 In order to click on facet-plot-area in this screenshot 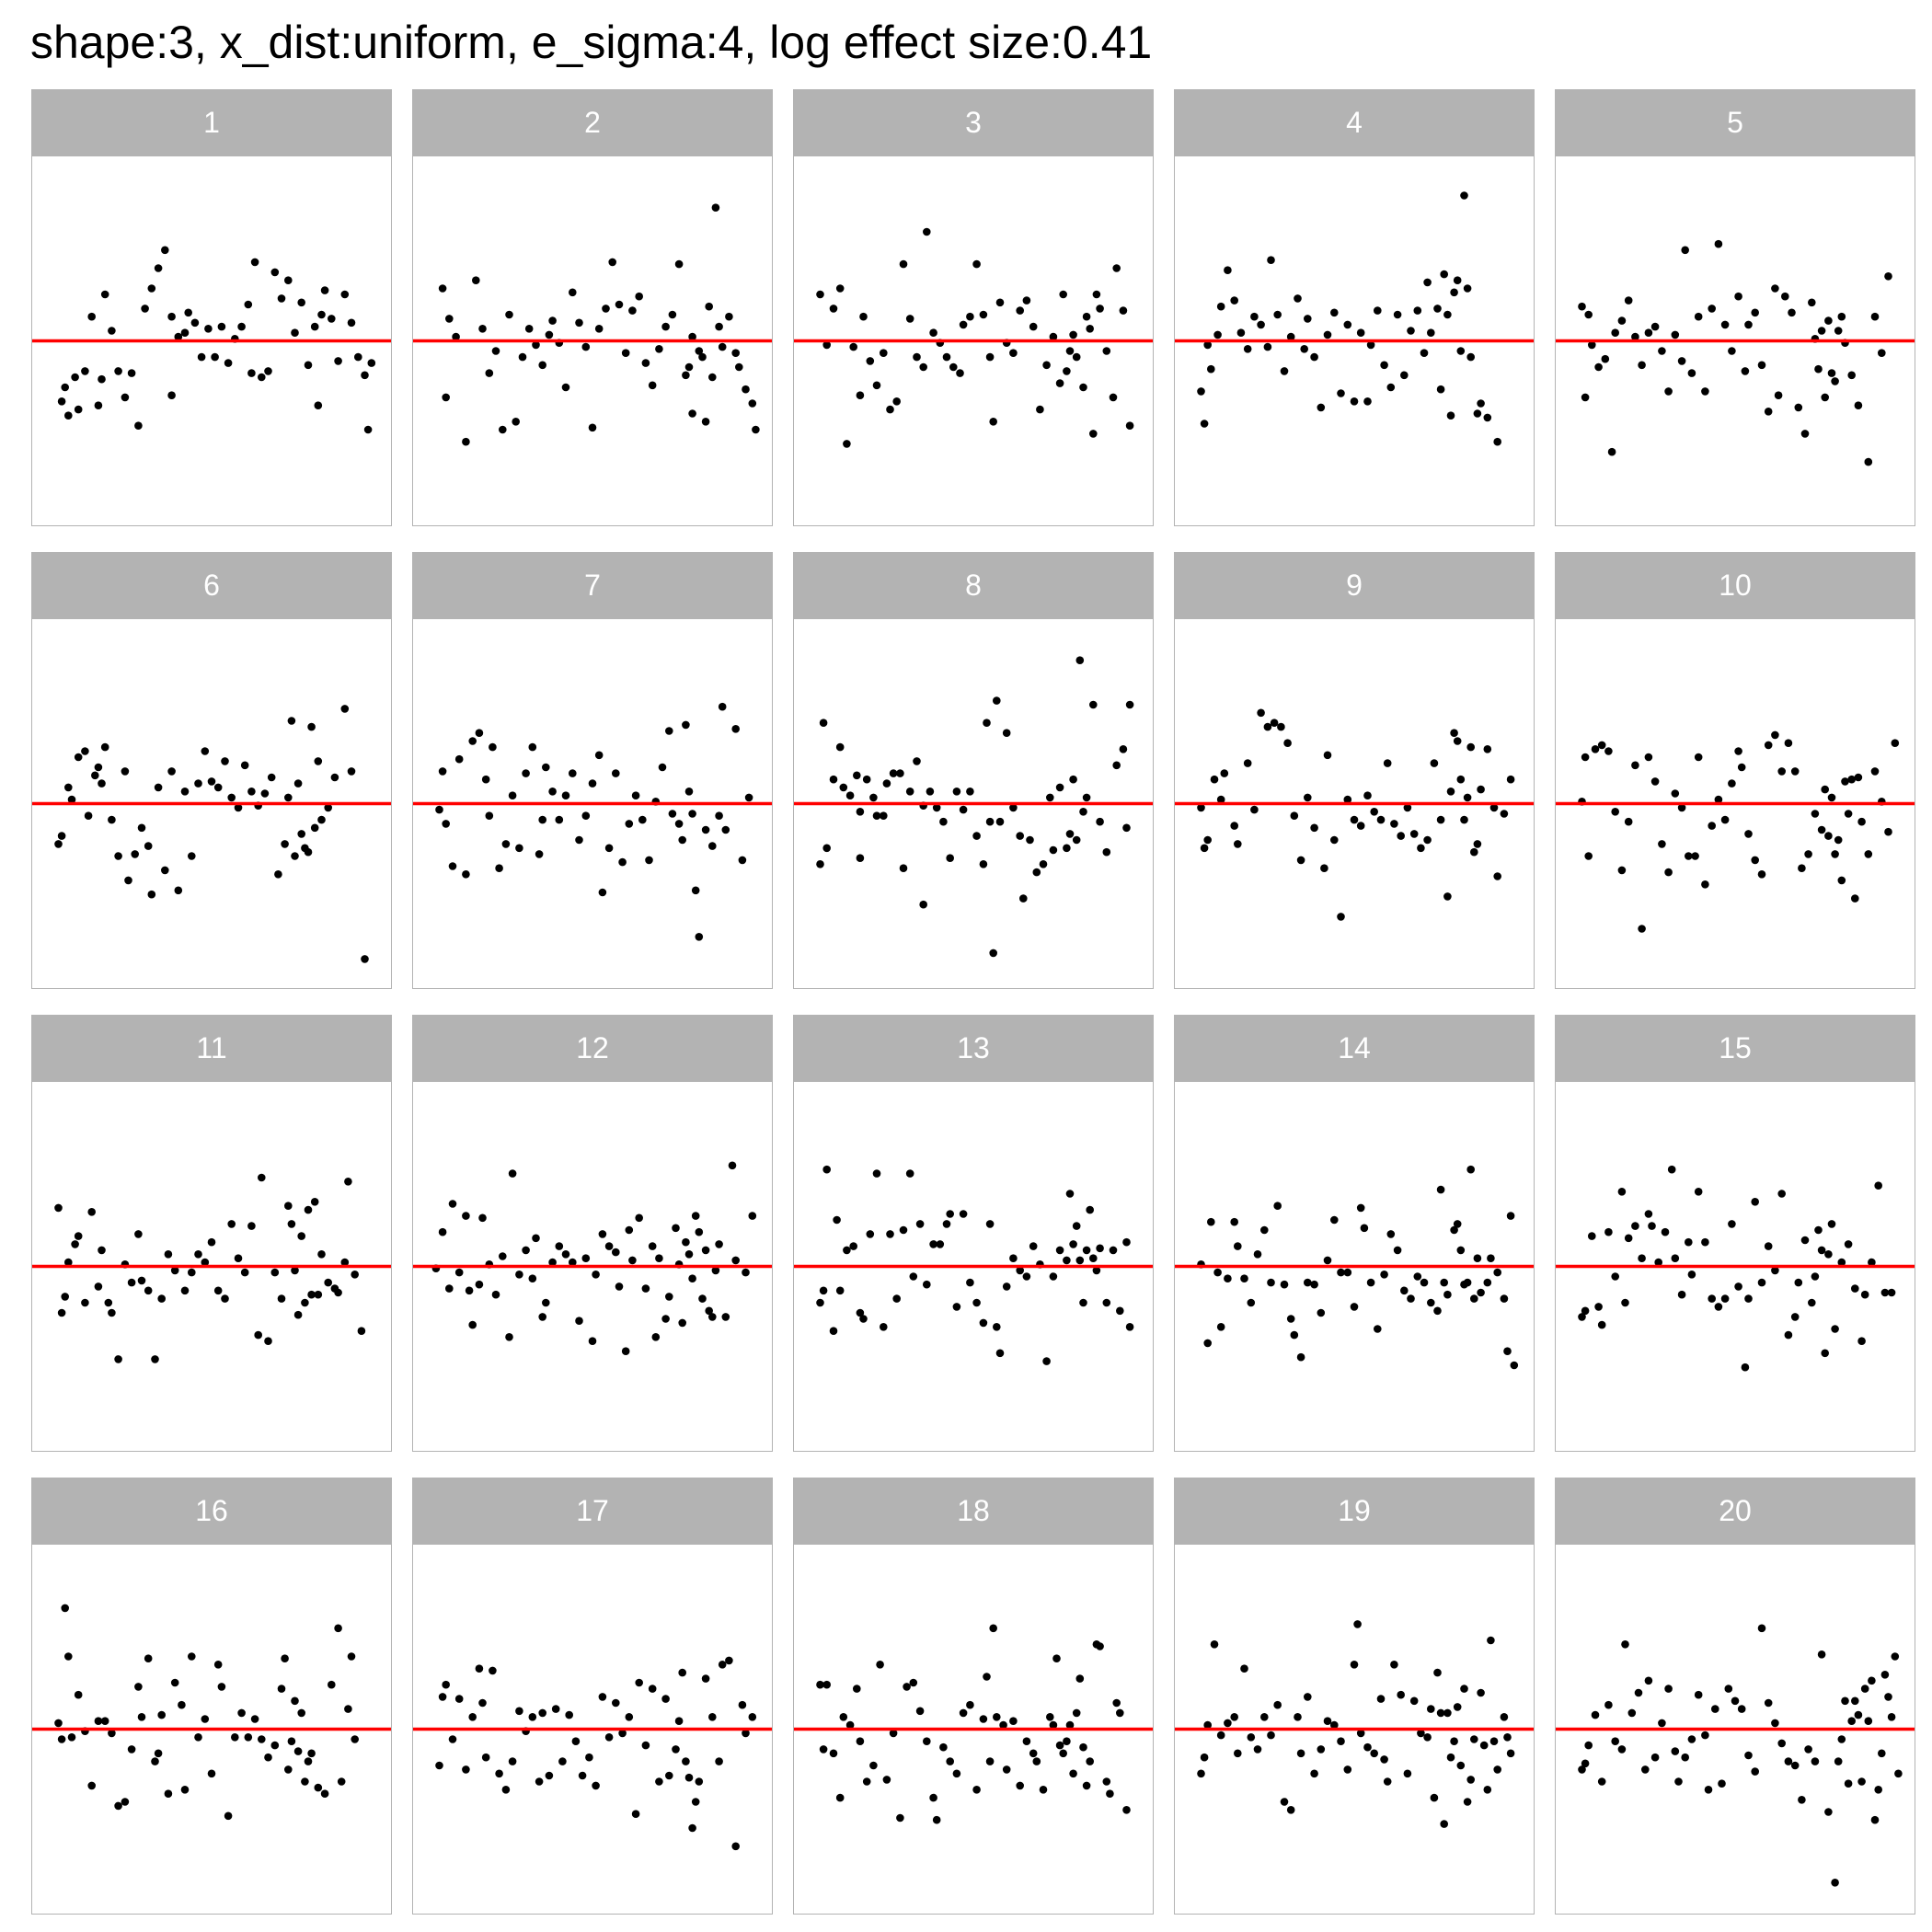, I will do `click(1354, 1266)`.